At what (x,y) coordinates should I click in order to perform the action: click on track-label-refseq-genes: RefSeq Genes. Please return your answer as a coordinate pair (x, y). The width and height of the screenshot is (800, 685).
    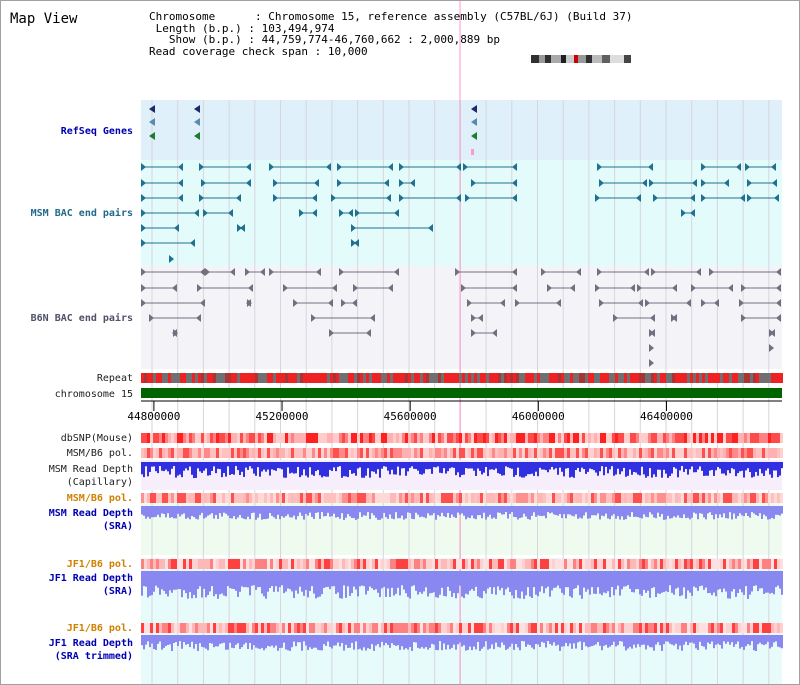
    Looking at the image, I should click on (96, 131).